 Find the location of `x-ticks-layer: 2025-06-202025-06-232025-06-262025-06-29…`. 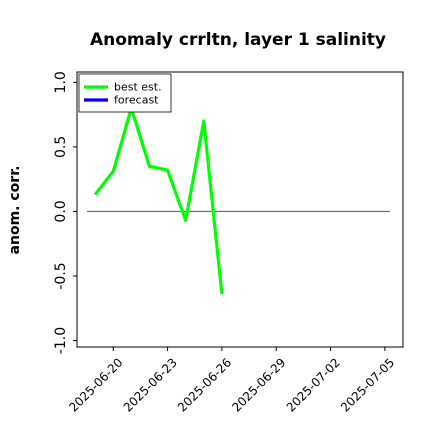

x-ticks-layer: 2025-06-202025-06-232025-06-262025-06-29… is located at coordinates (231, 381).